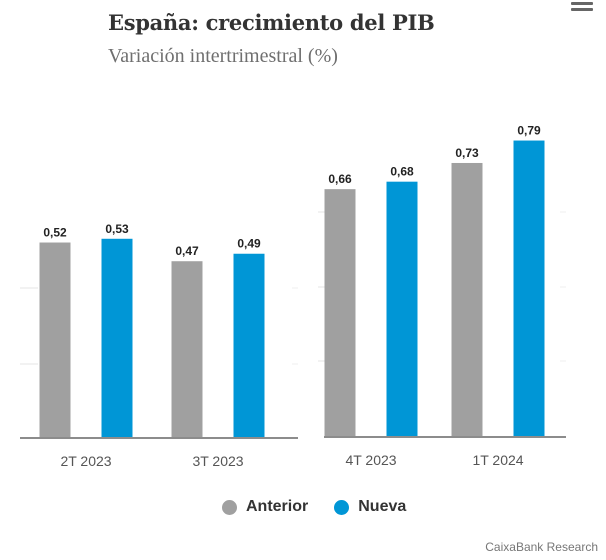 The image size is (606, 560). Describe the element at coordinates (187, 251) in the screenshot. I see `data-label: 0,47` at that location.